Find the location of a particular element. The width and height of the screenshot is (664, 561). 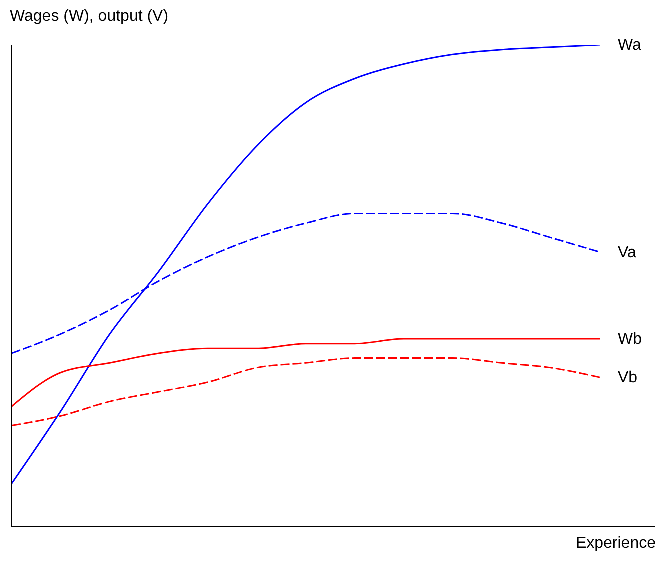

series-label: Wb is located at coordinates (630, 339).